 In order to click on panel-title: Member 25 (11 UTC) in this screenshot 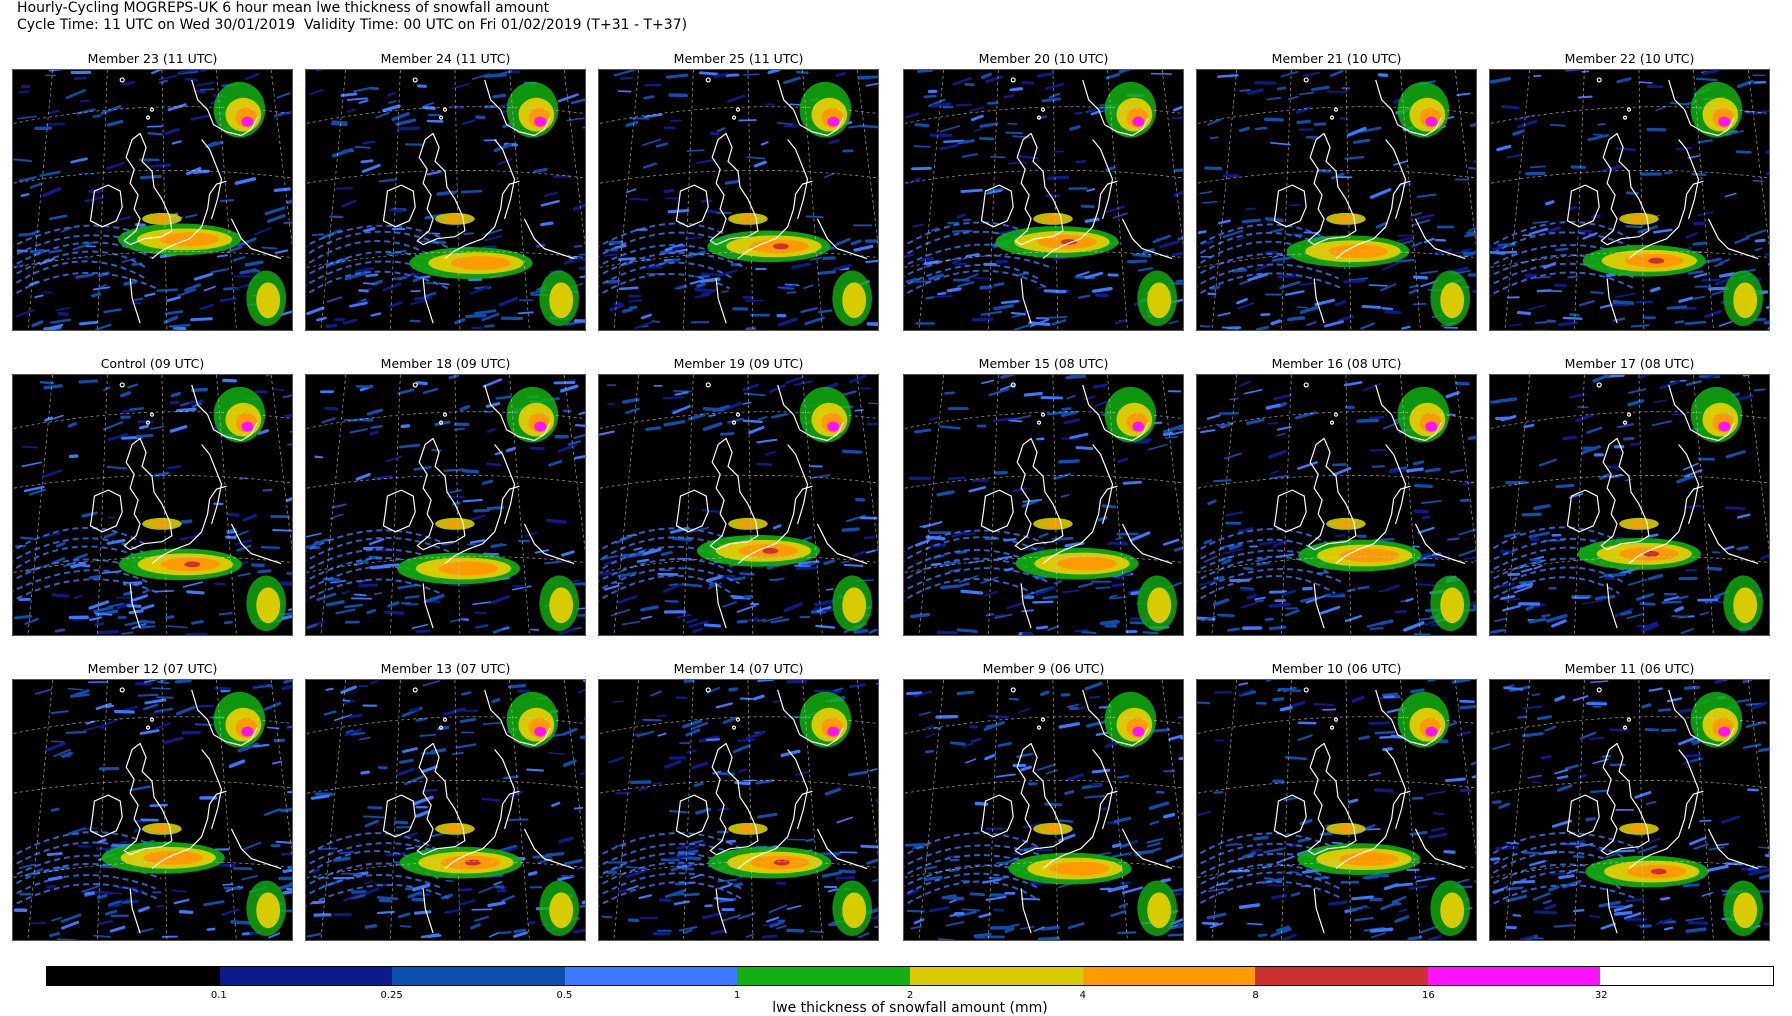, I will do `click(738, 58)`.